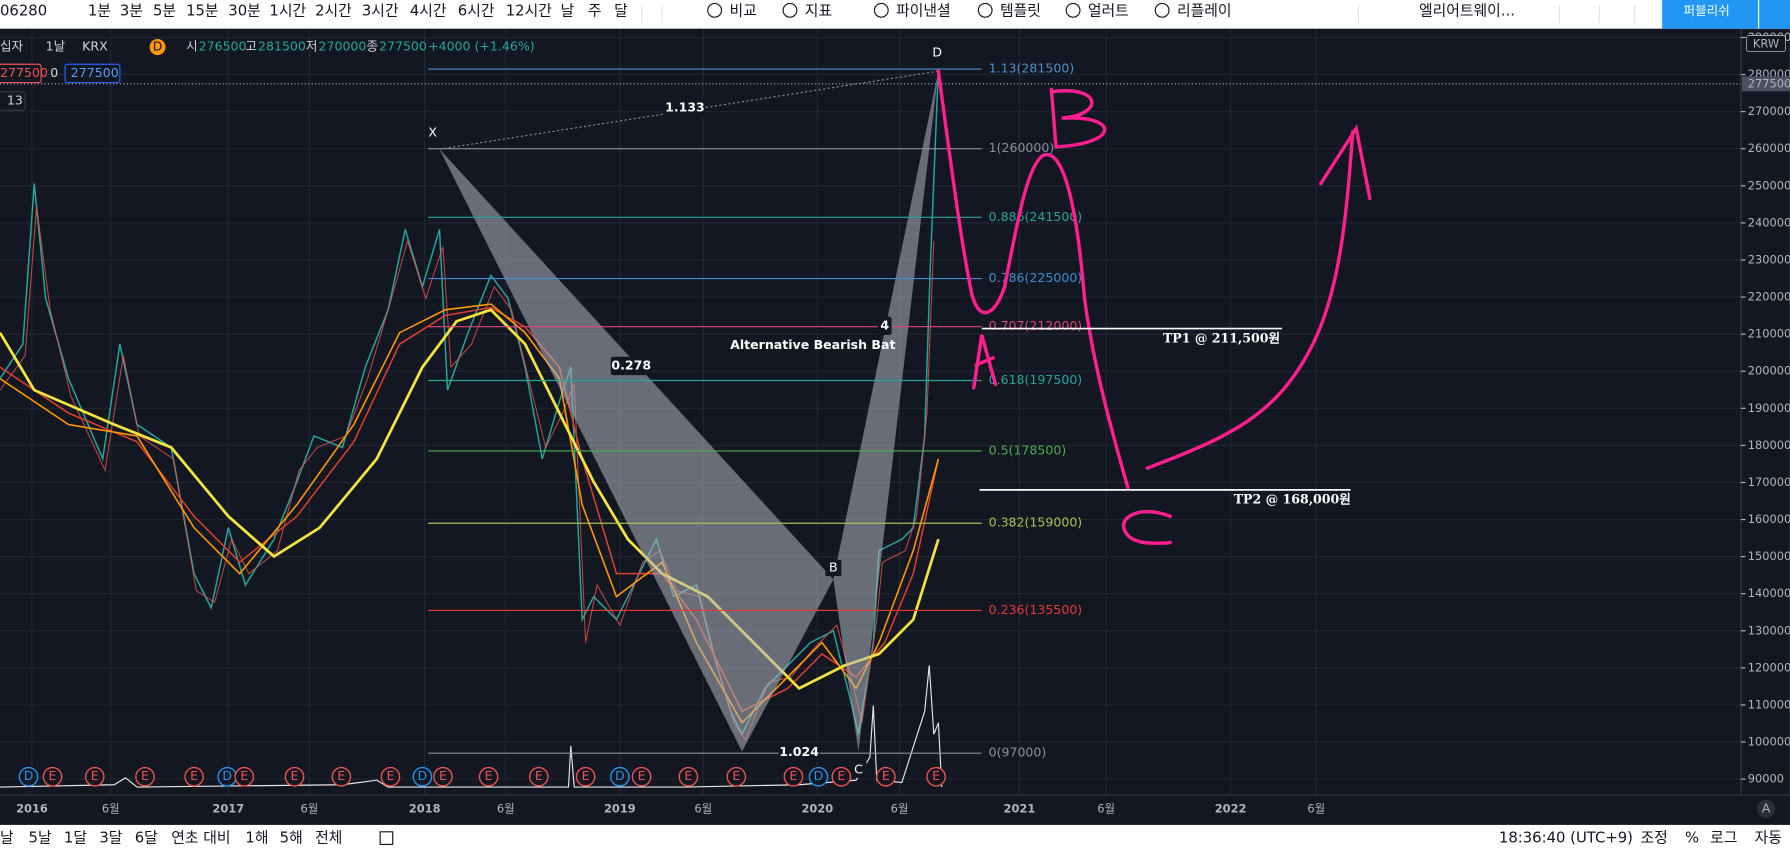  What do you see at coordinates (1774, 14) in the screenshot?
I see `play-button` at bounding box center [1774, 14].